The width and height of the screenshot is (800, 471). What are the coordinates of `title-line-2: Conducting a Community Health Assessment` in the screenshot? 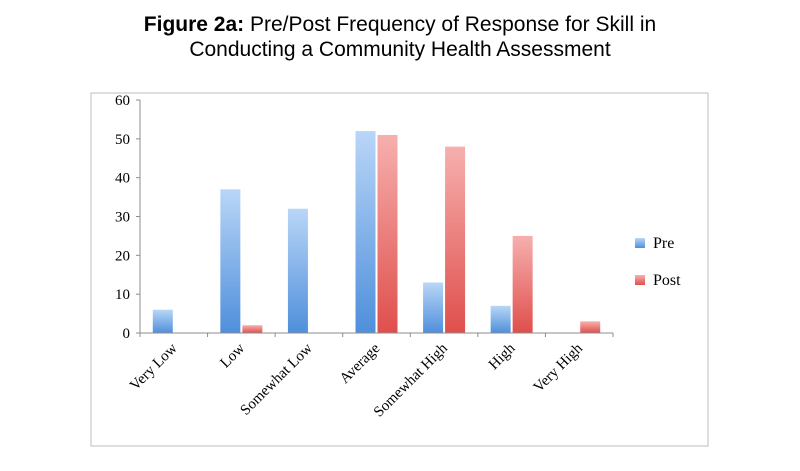 It's located at (400, 49).